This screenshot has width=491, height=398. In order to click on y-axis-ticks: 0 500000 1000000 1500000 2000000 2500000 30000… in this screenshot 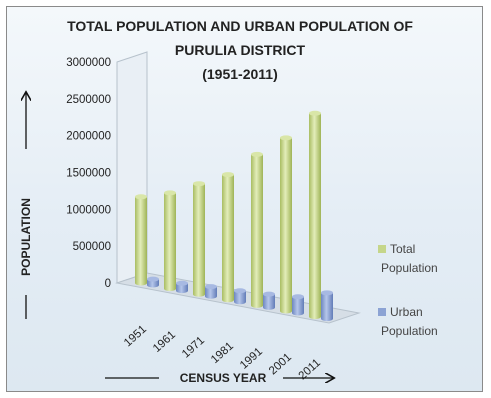, I will do `click(88, 173)`.